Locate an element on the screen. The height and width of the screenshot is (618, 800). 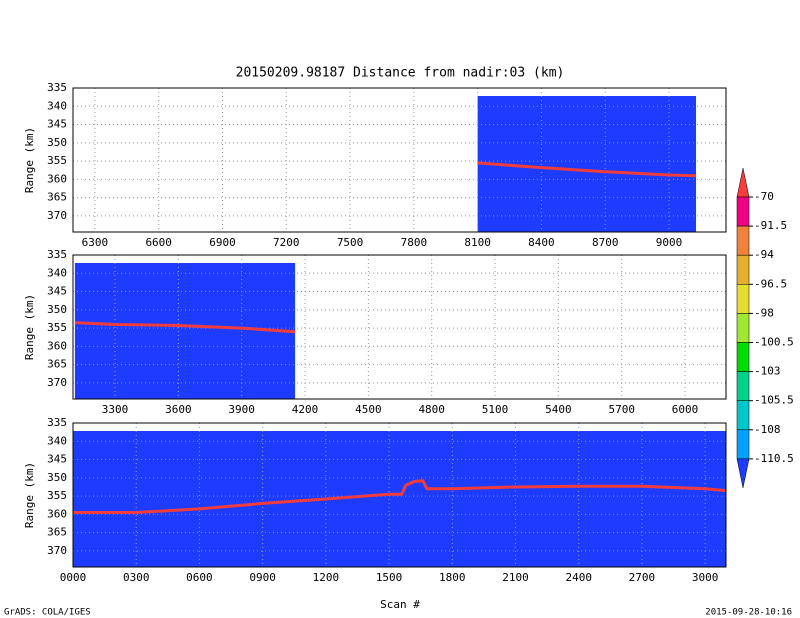
colorbar-label: -98 is located at coordinates (764, 312).